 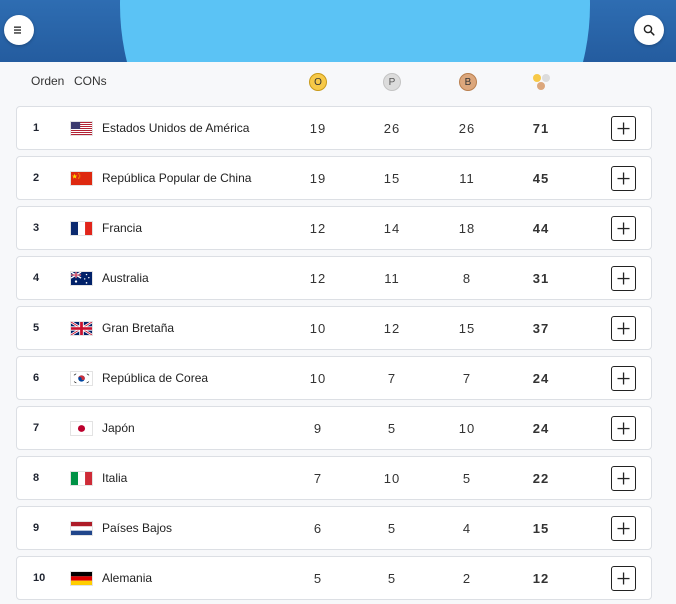 What do you see at coordinates (176, 128) in the screenshot?
I see `country-name: Estados Unidos de América` at bounding box center [176, 128].